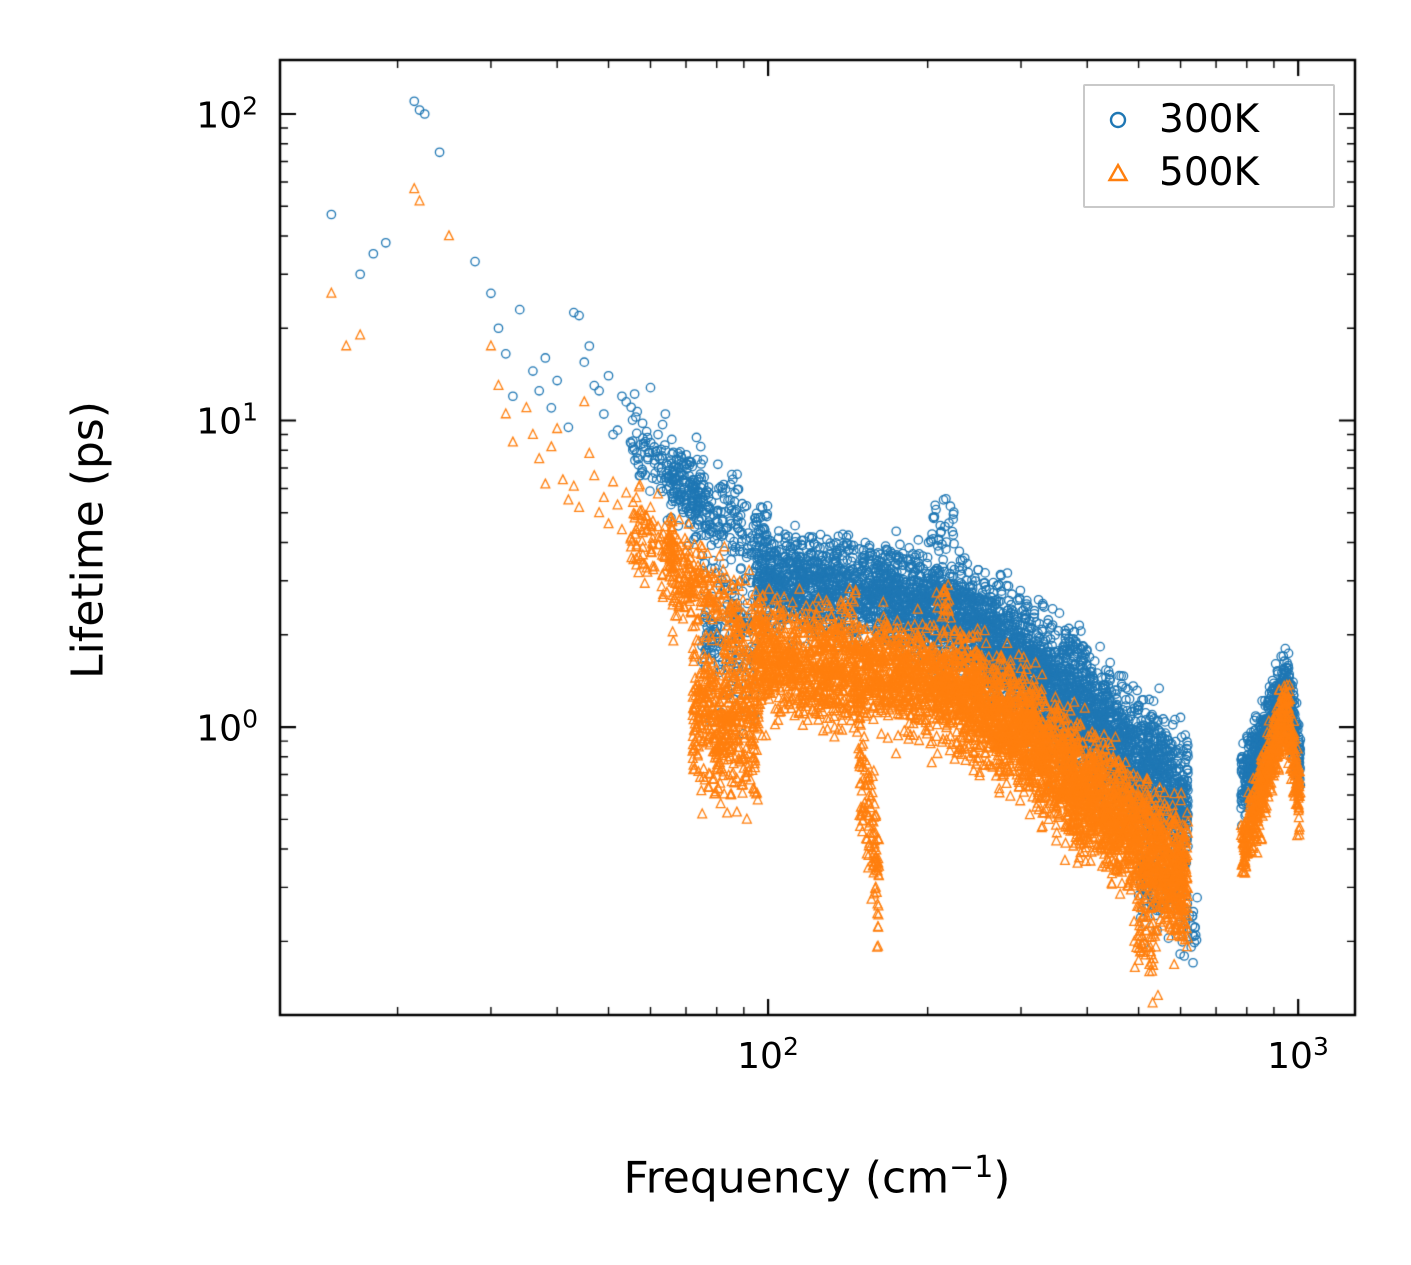 This screenshot has height=1265, width=1411. I want to click on x-axis-label: Frequency (cm−1), so click(817, 1177).